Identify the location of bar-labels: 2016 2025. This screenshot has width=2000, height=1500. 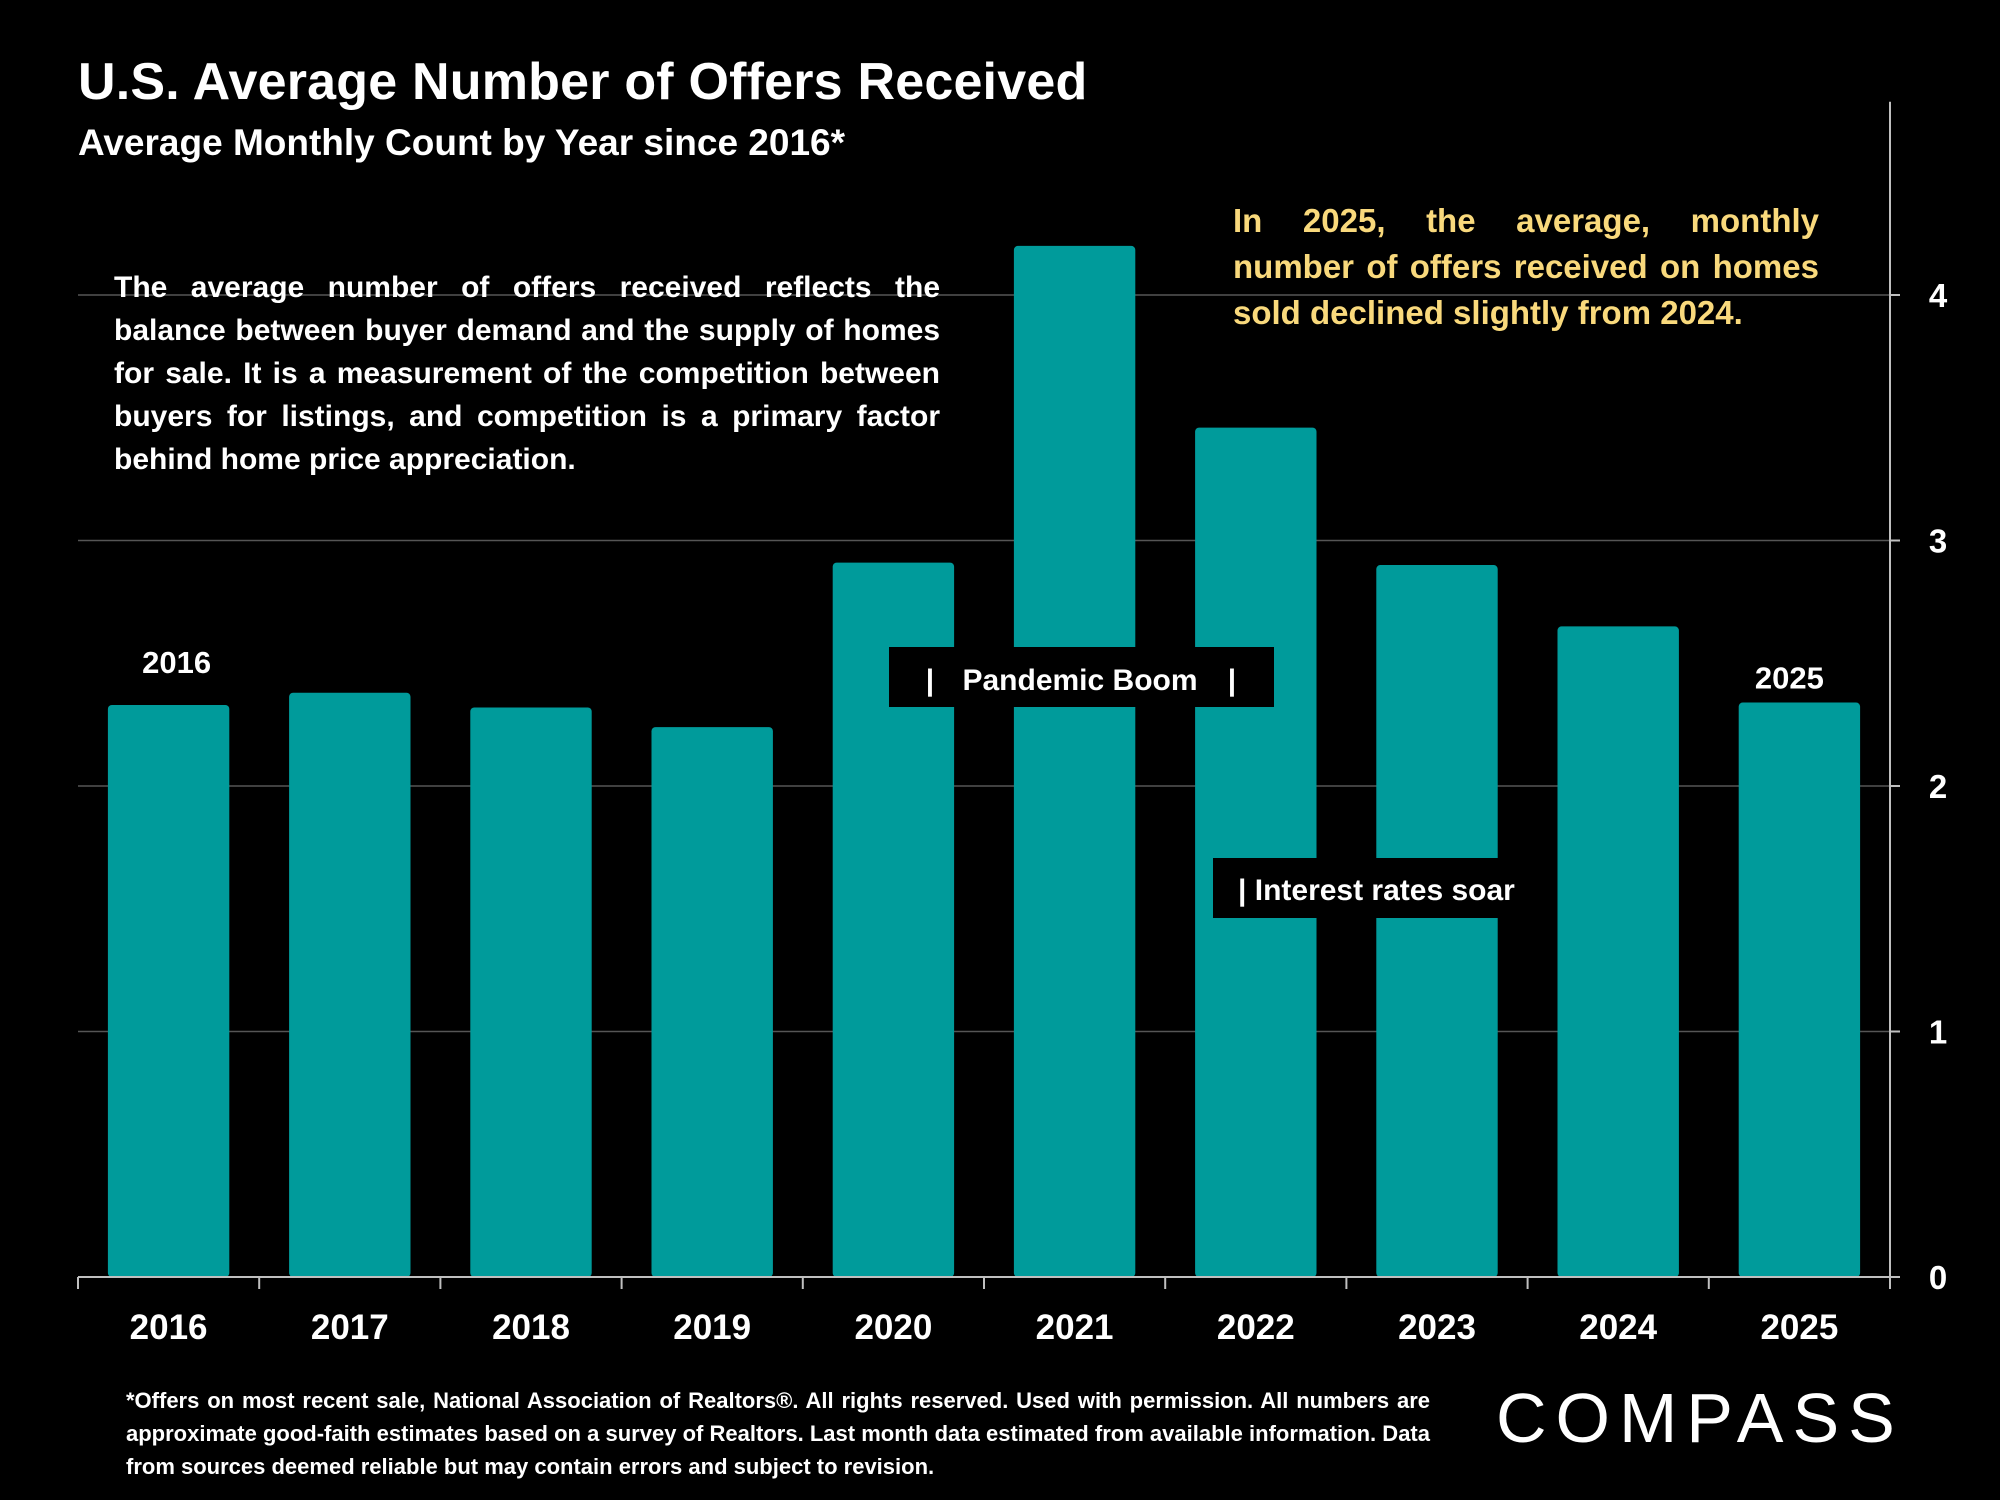
(983, 670).